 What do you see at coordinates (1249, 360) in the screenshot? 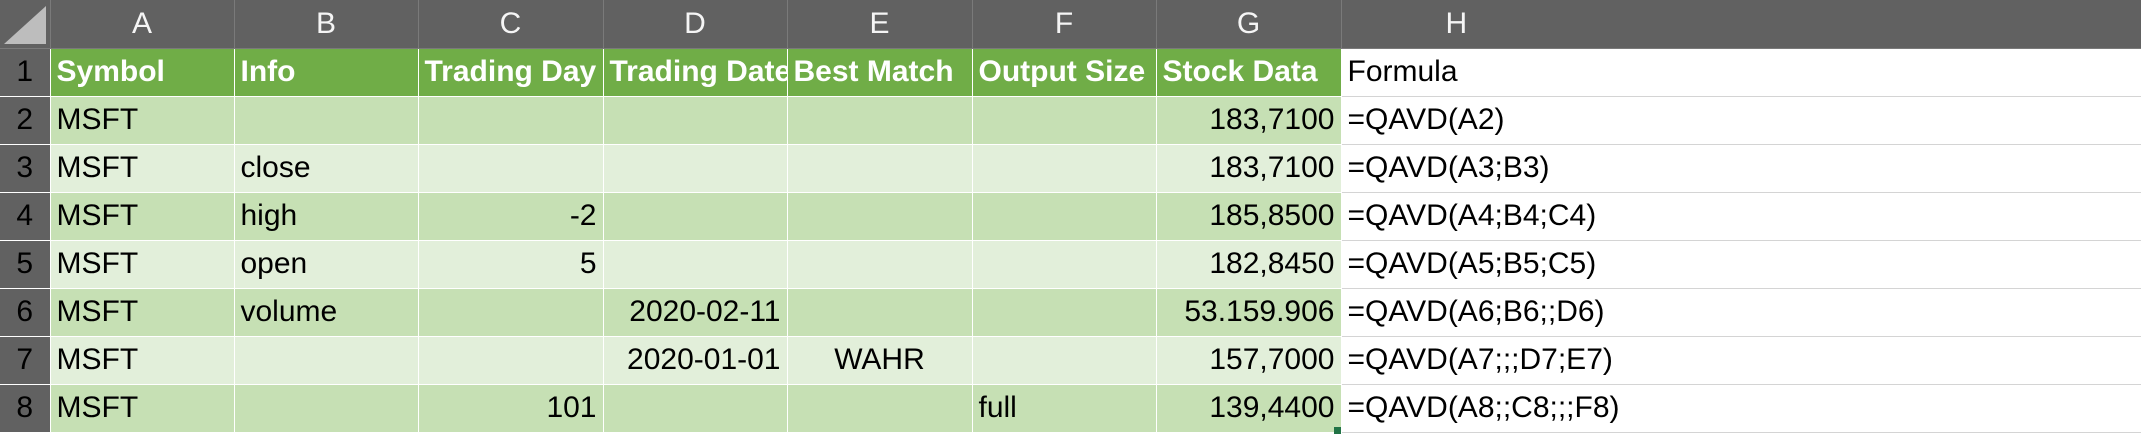
I see `cell-stock-data: 157,7000` at bounding box center [1249, 360].